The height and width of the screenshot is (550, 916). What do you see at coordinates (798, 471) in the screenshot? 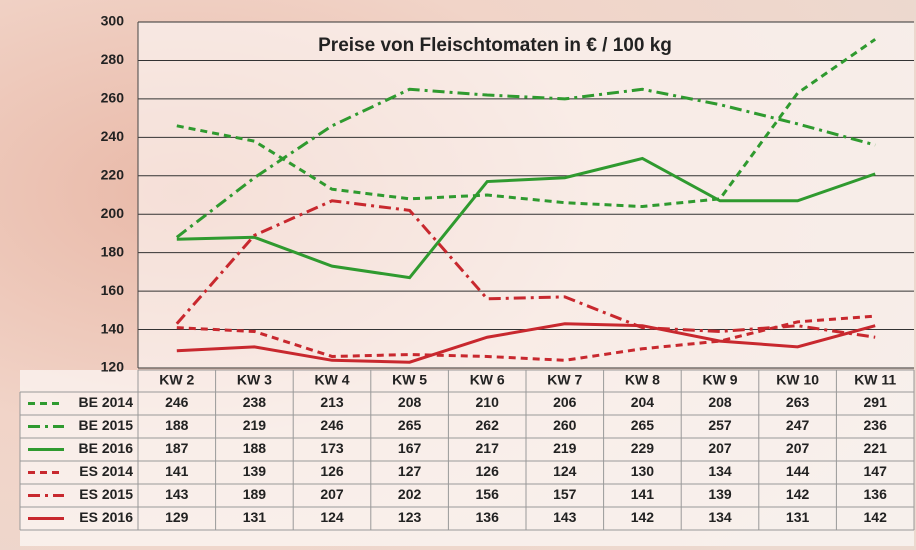
I see `table-value: 144` at bounding box center [798, 471].